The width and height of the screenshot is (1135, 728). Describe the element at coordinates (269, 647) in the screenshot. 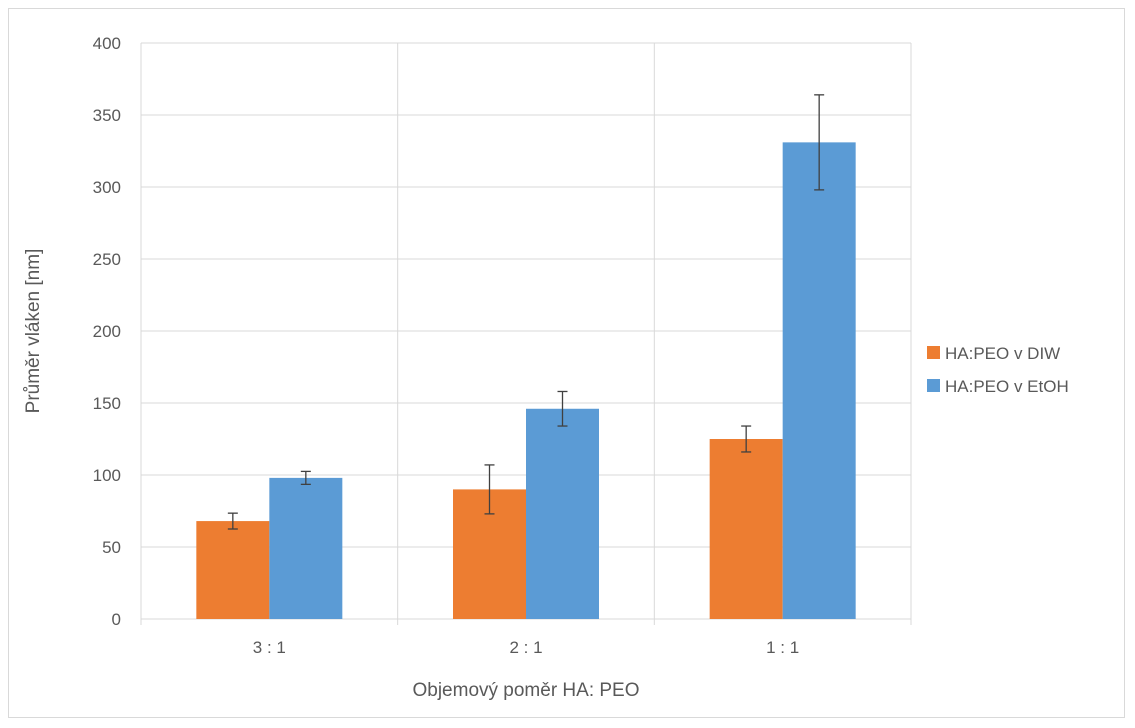

I see `x-tick-label: 3 : 1` at that location.